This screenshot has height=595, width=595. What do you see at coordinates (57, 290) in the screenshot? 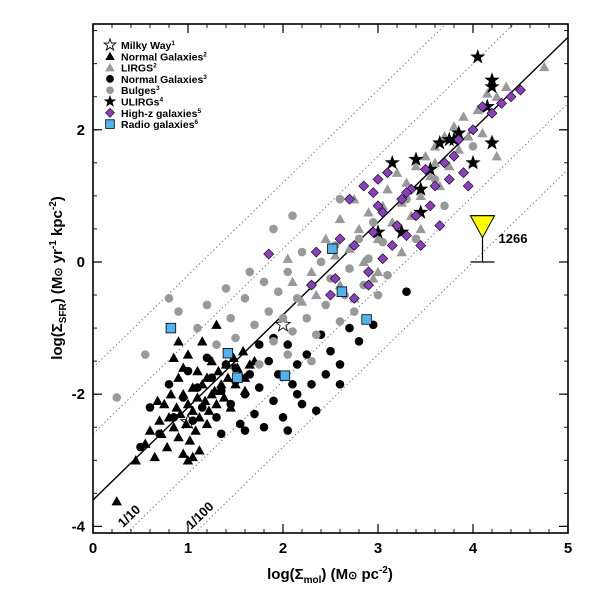
I see `y-axis-title-post: ) (M` at bounding box center [57, 290].